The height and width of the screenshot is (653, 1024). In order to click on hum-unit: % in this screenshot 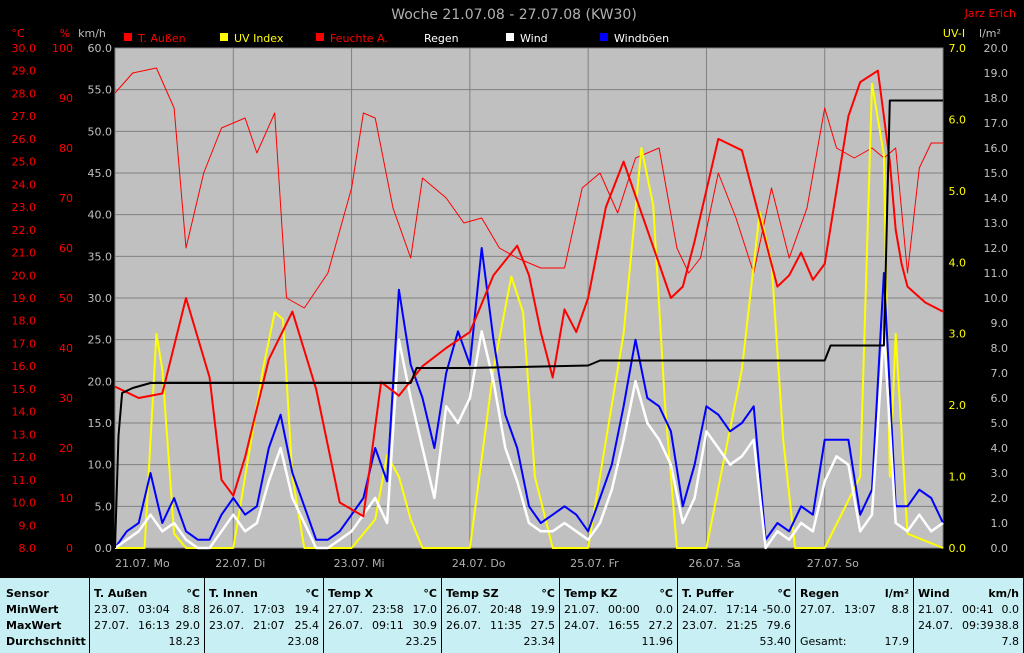, I will do `click(65, 33)`.